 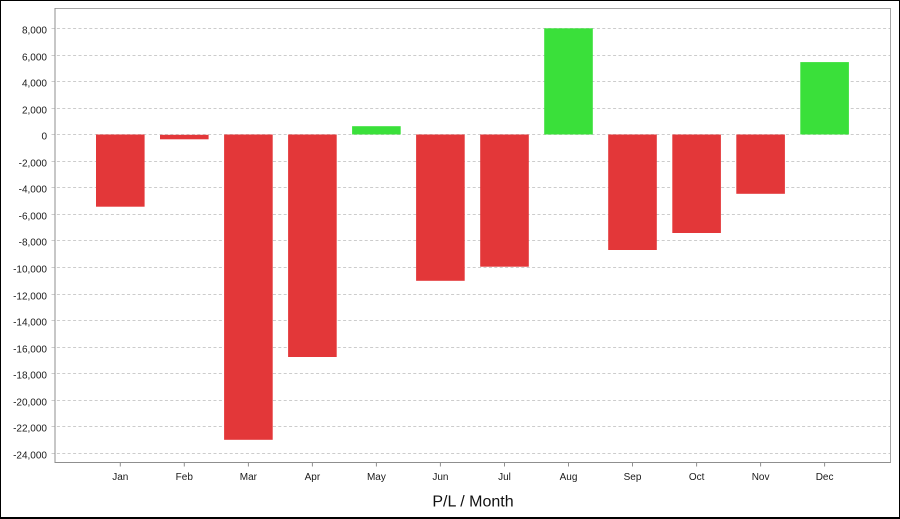 What do you see at coordinates (33, 243) in the screenshot?
I see `svg-text: -8,000` at bounding box center [33, 243].